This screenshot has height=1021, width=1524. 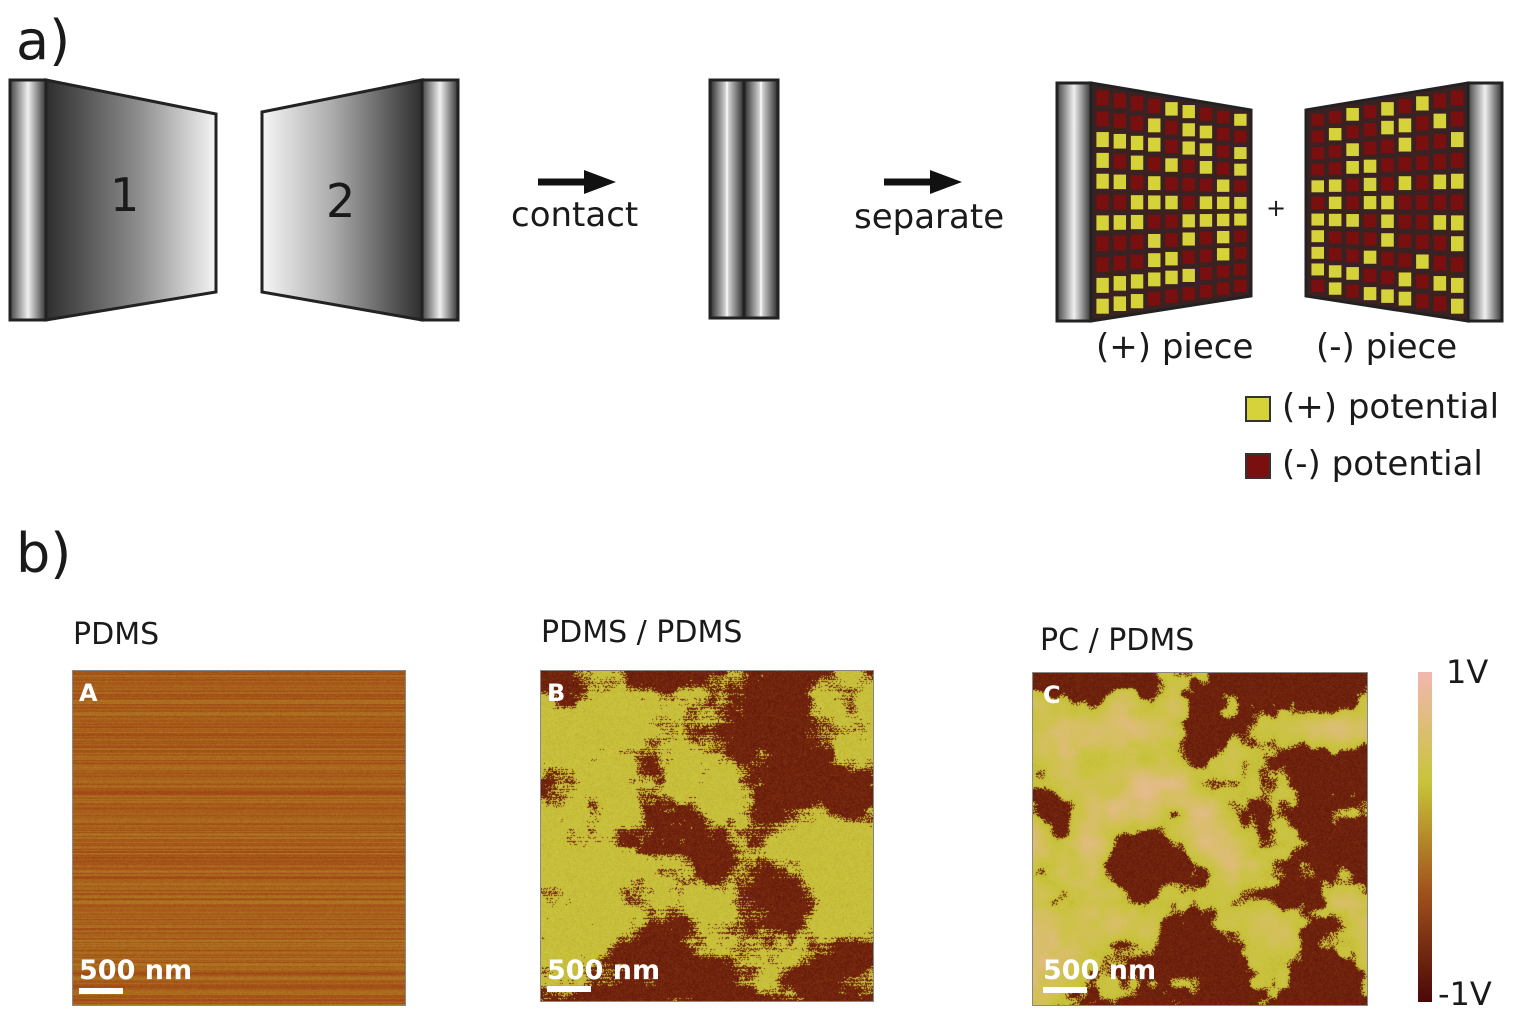 I want to click on pos-piece-label: (+) piece, so click(x=1175, y=347).